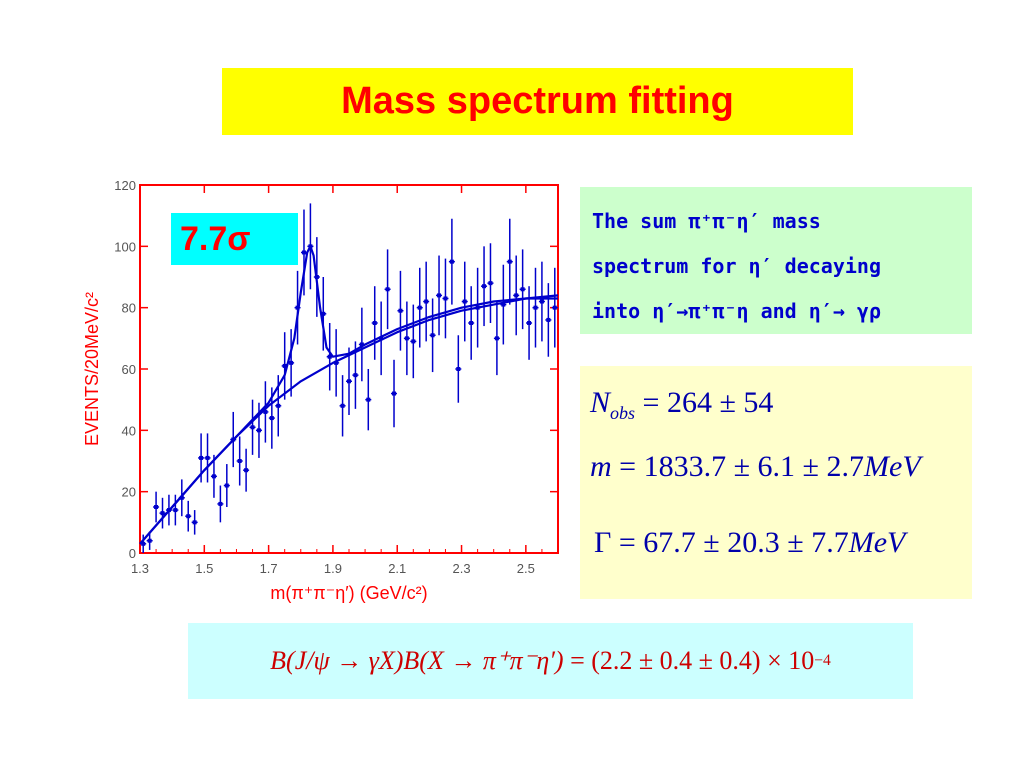  Describe the element at coordinates (892, 466) in the screenshot. I see `mass-unit: MeV` at that location.